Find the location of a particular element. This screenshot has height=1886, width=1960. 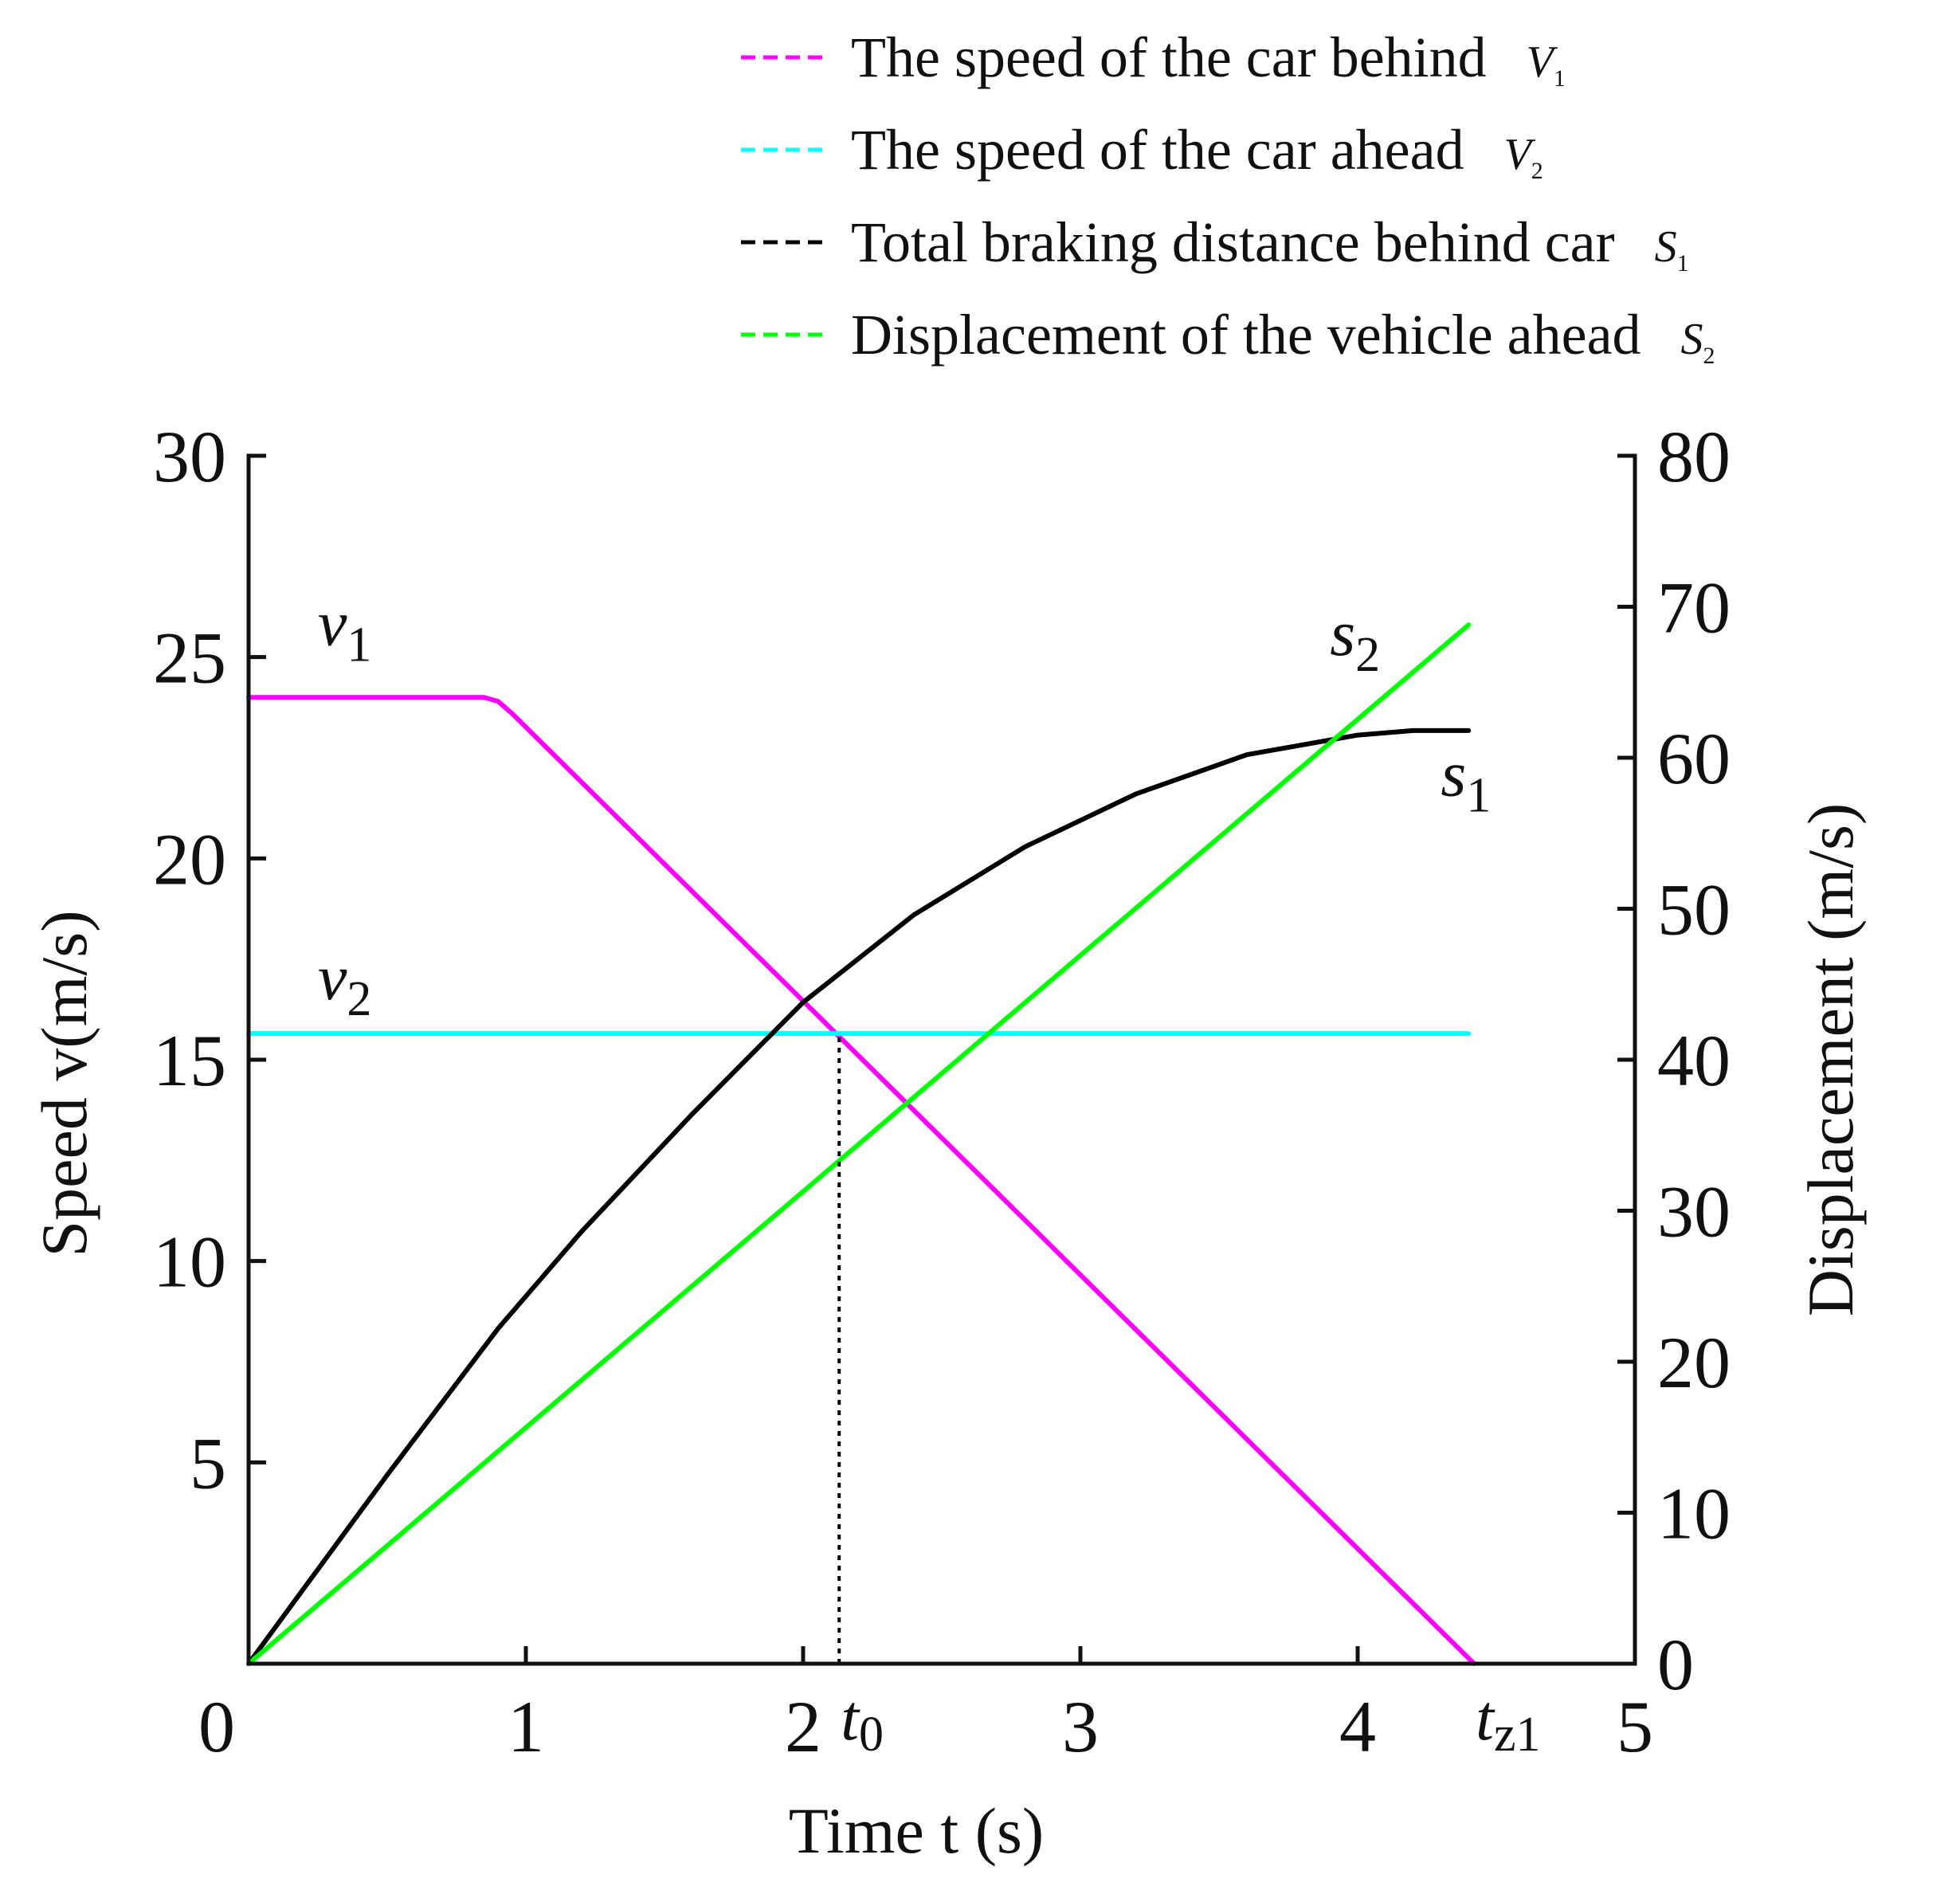

legend-label-3: Total braking distance behind car is located at coordinates (1233, 242).